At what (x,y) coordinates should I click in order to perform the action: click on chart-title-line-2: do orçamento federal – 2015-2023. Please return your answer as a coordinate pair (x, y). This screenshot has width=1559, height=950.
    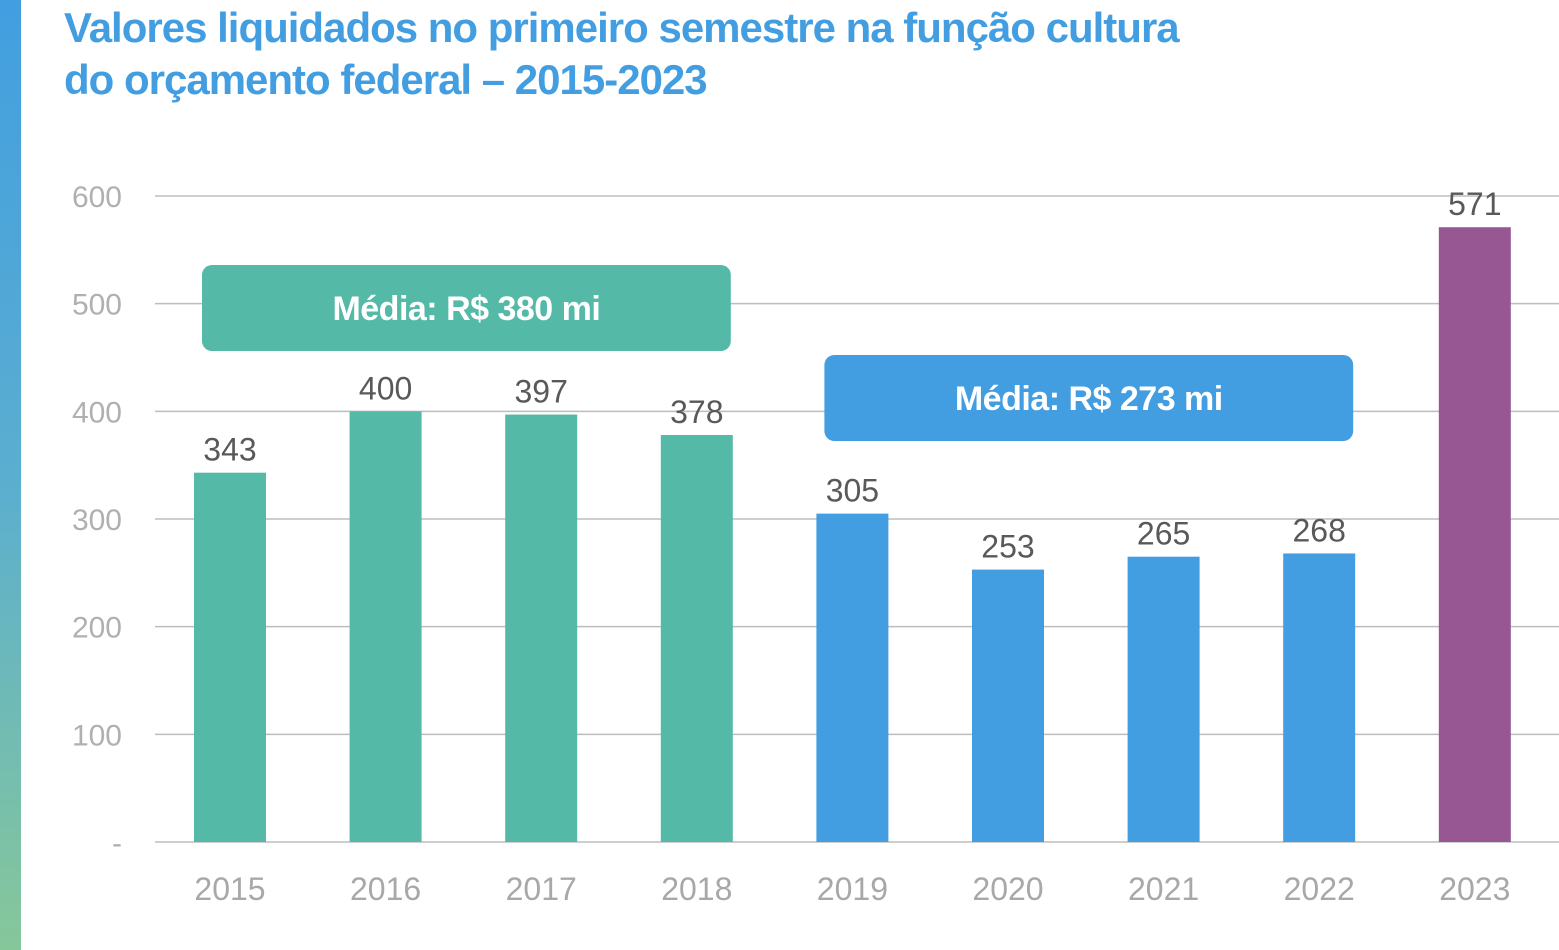
    Looking at the image, I should click on (386, 79).